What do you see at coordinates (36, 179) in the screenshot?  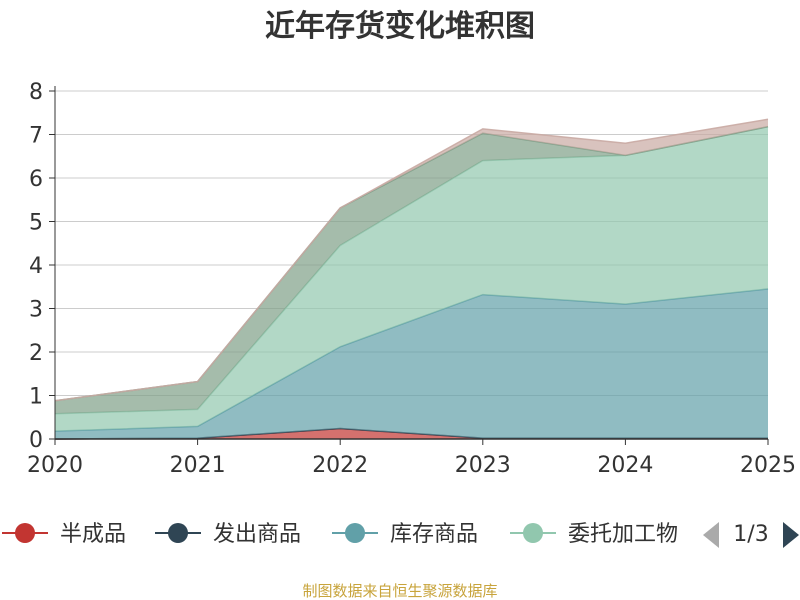 I see `y-tick-label: 6` at bounding box center [36, 179].